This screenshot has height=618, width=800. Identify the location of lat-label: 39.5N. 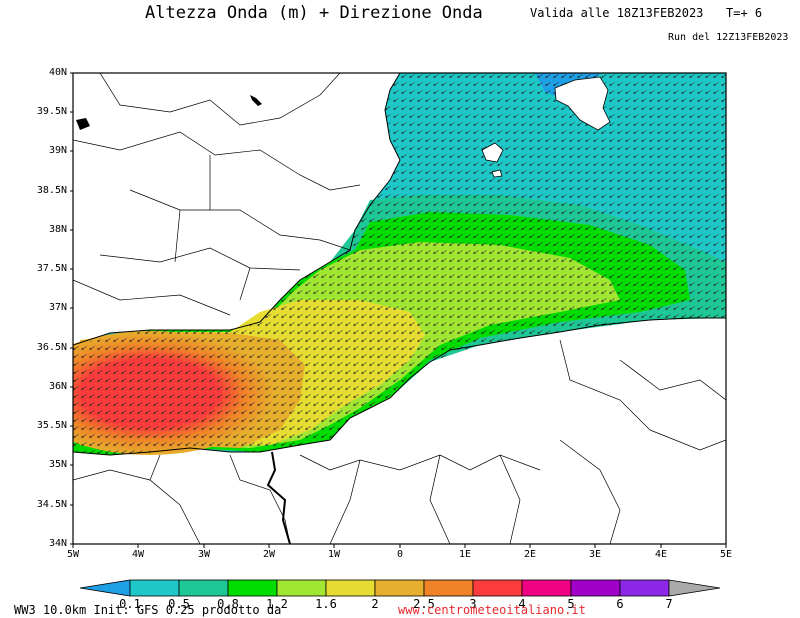
(51, 111).